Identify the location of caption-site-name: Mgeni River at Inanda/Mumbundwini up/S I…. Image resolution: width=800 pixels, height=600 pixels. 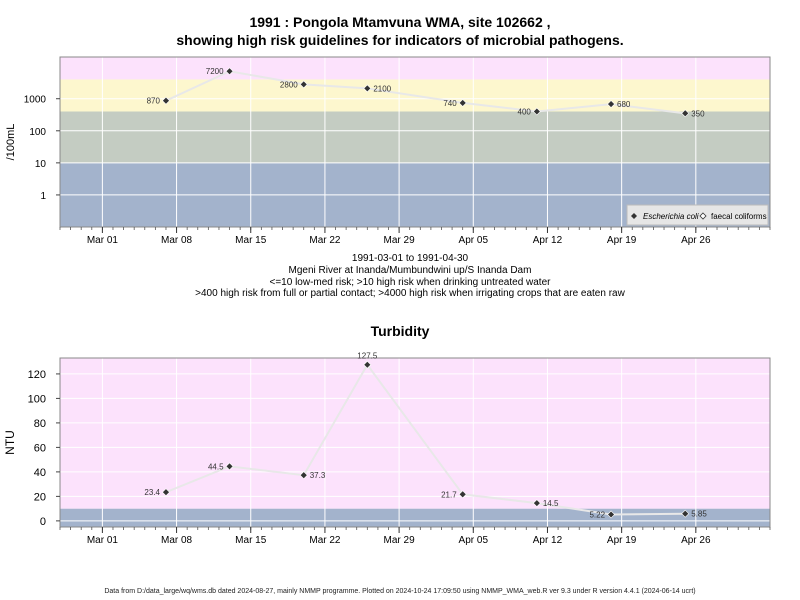
(410, 270).